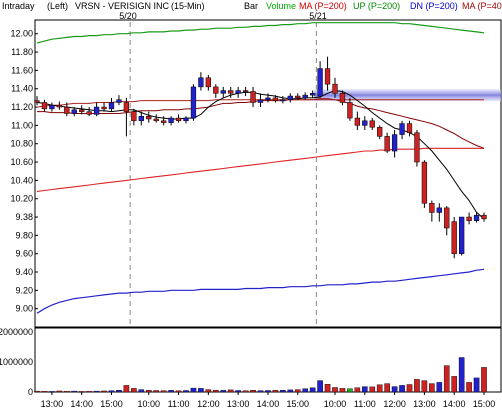 The height and width of the screenshot is (411, 502). I want to click on price-tick-label: 11.00, so click(22, 125).